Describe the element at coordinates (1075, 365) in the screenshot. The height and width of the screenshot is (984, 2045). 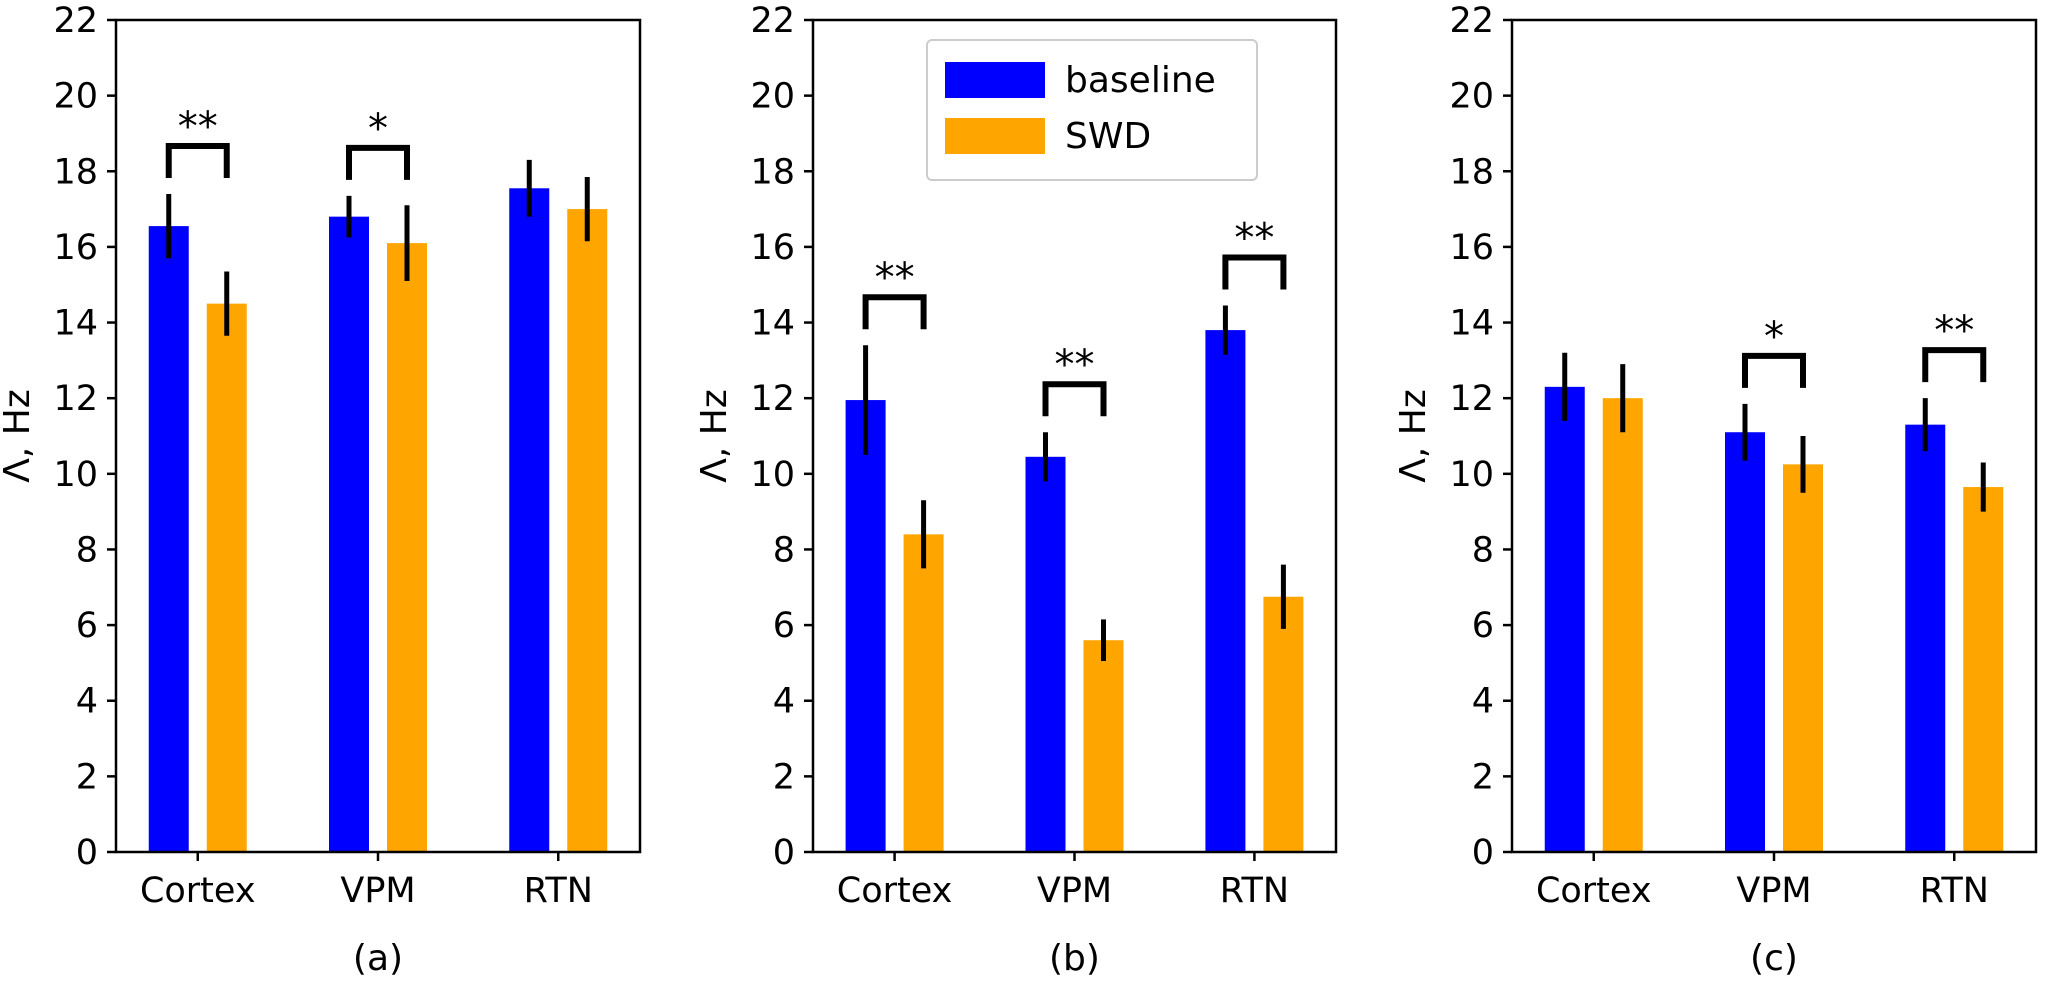
I see `significance-label-vpm: **` at that location.